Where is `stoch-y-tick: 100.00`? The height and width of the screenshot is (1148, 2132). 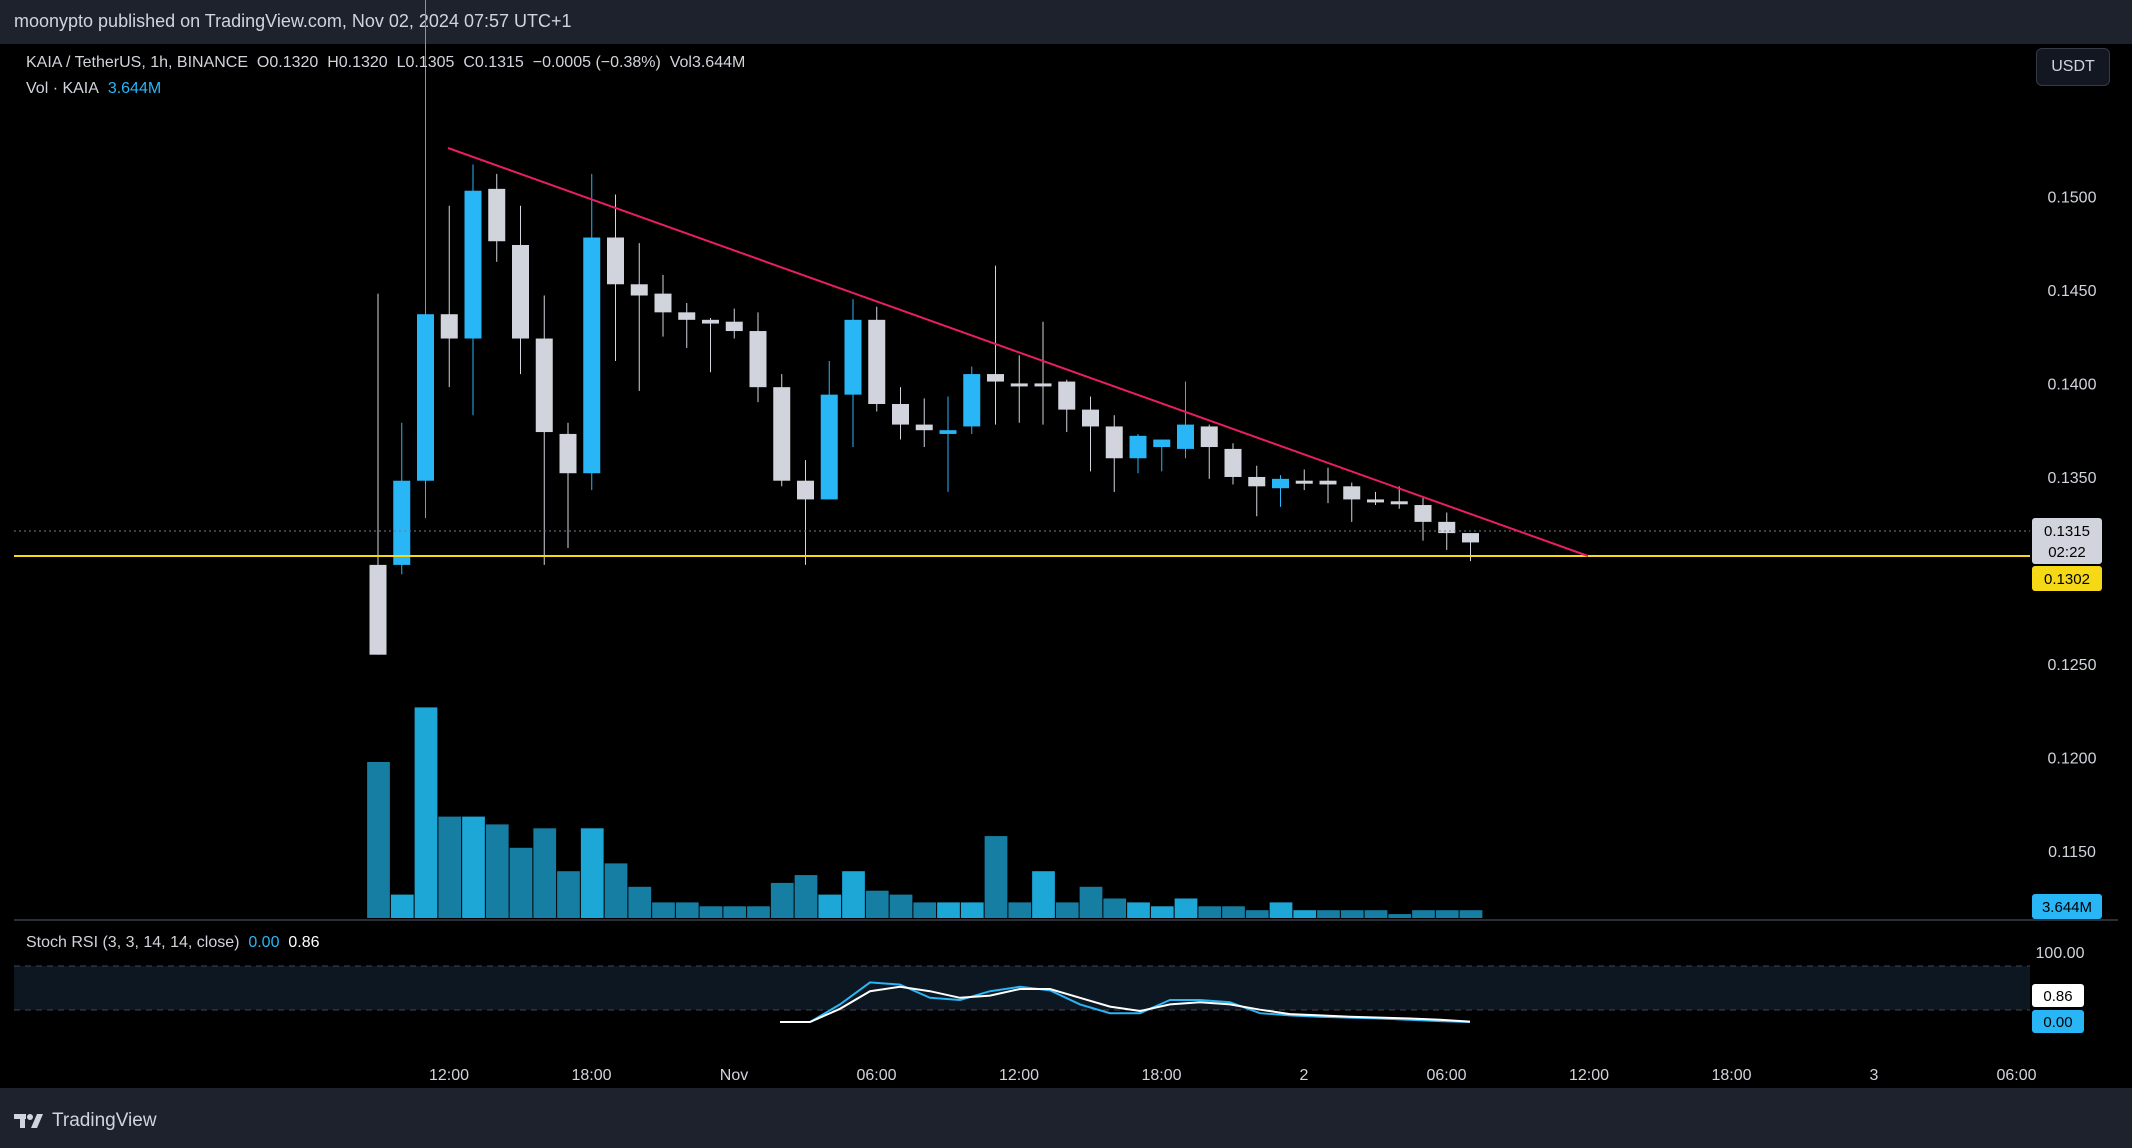
stoch-y-tick: 100.00 is located at coordinates (2060, 953).